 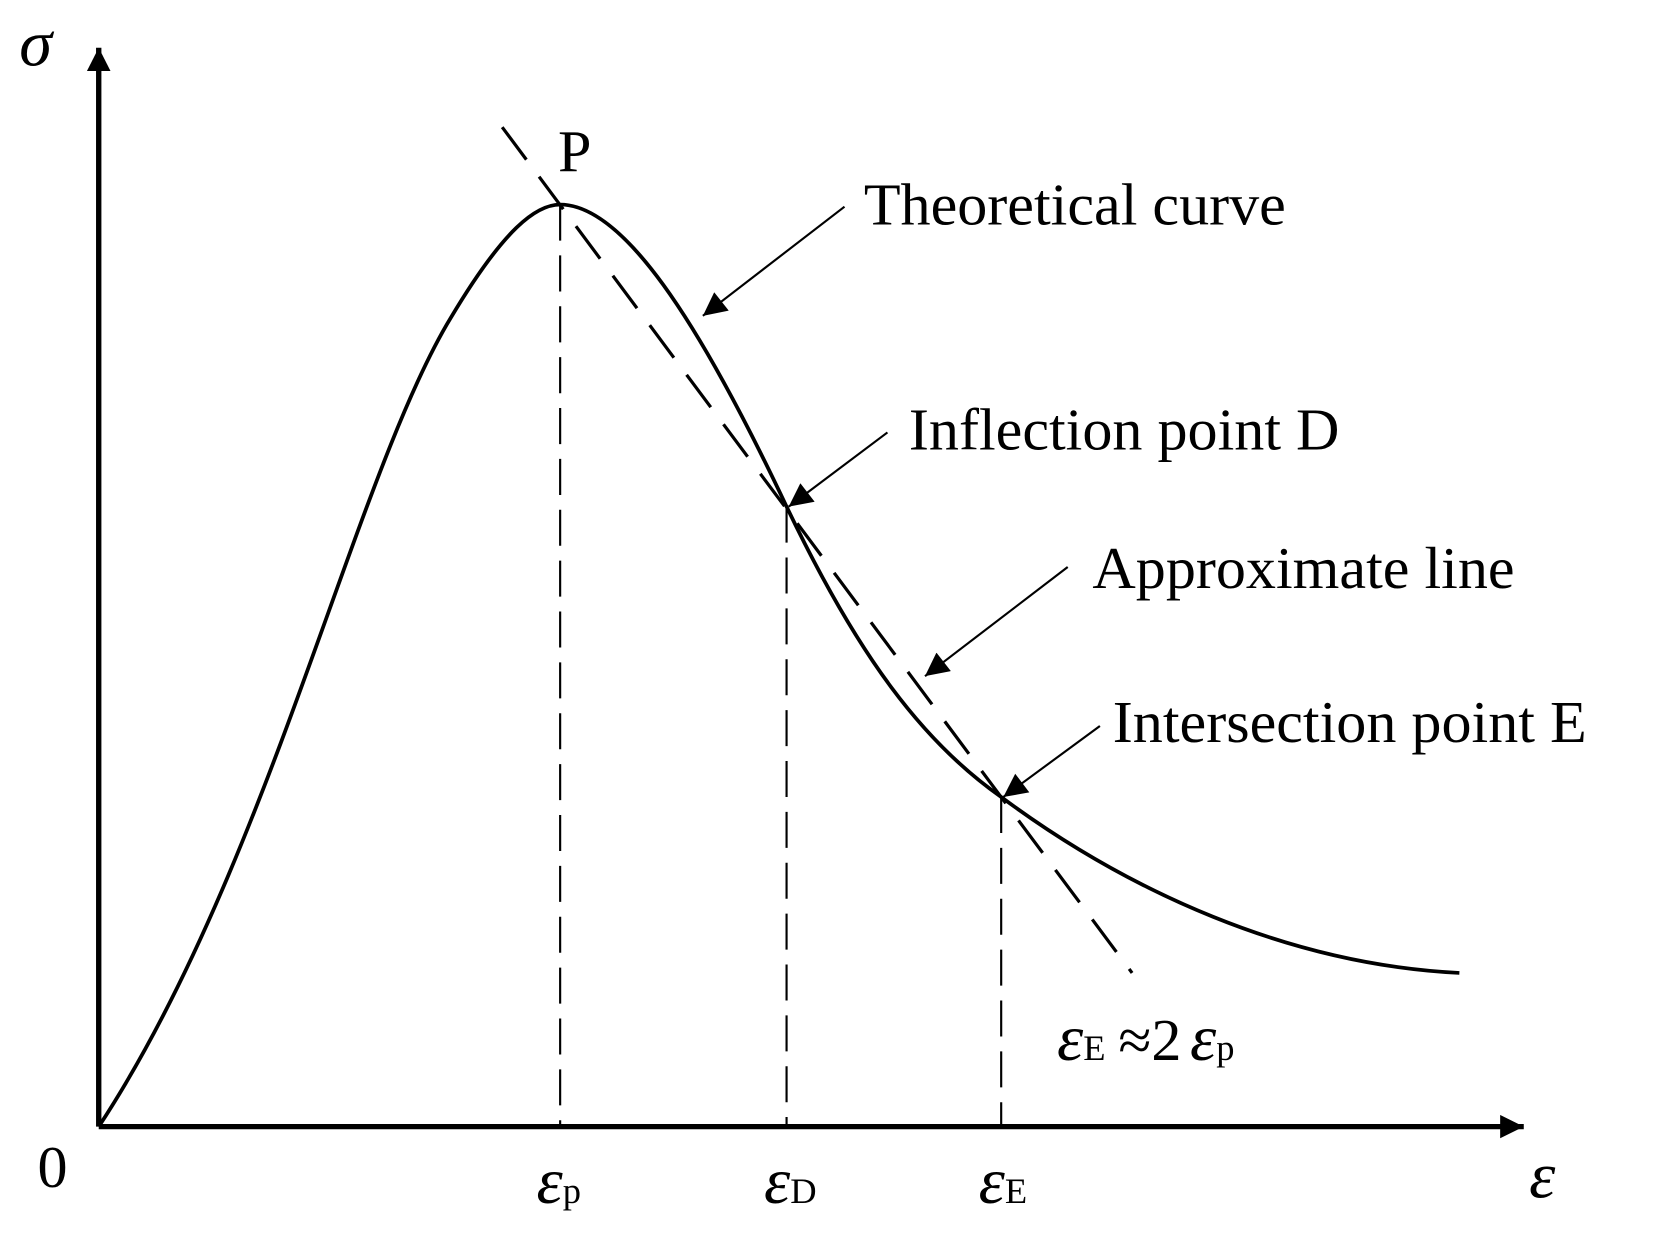 What do you see at coordinates (1225, 1048) in the screenshot?
I see `formula-subscript: p` at bounding box center [1225, 1048].